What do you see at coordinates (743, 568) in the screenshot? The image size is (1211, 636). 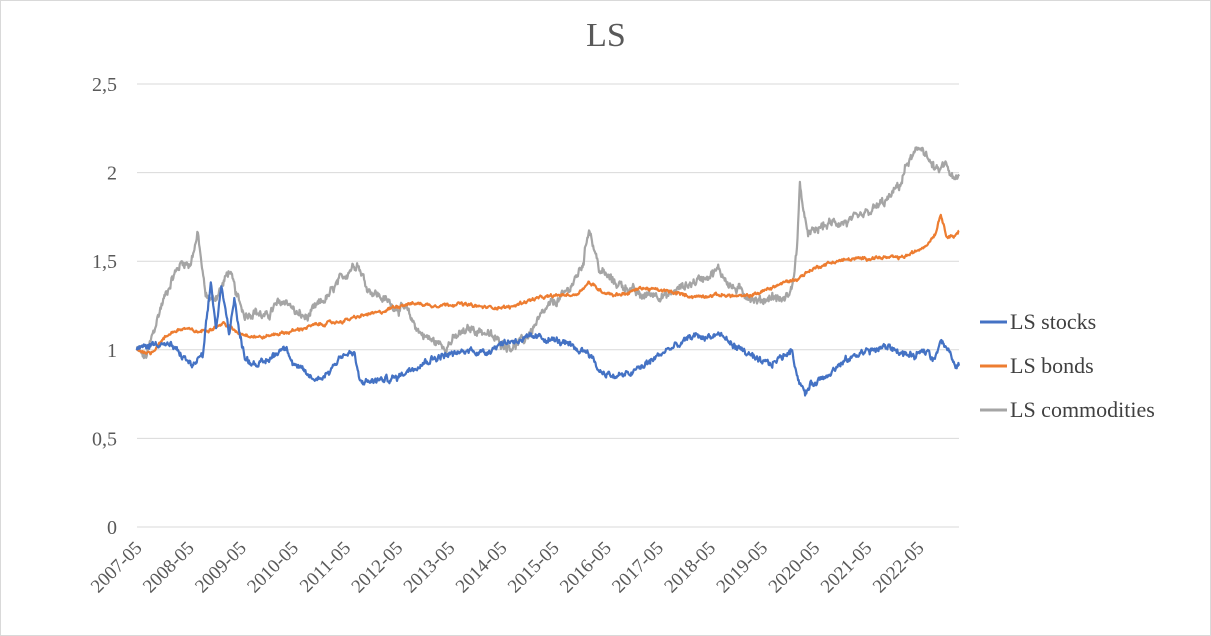 I see `x-tick-label: 2019-05` at bounding box center [743, 568].